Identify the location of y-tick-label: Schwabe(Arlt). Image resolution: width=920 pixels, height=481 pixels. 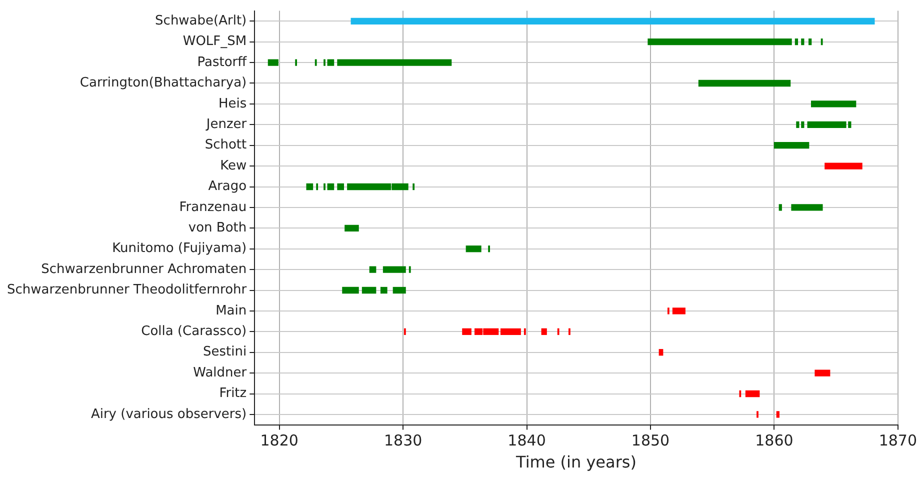
(201, 21).